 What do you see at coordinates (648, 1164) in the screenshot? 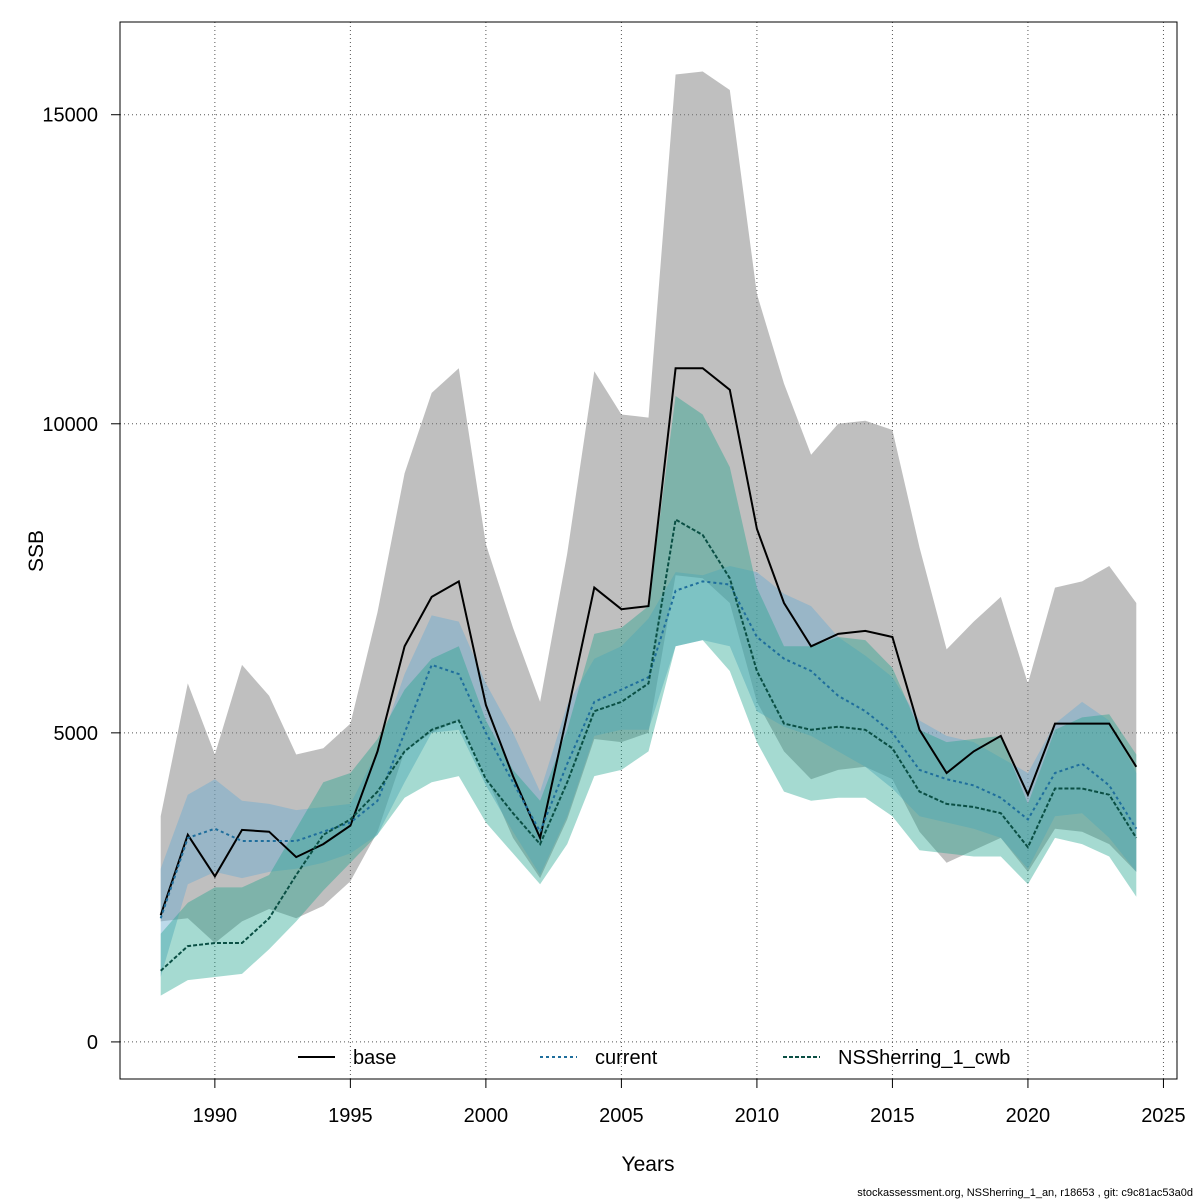
I see `x-axis-title: Years` at bounding box center [648, 1164].